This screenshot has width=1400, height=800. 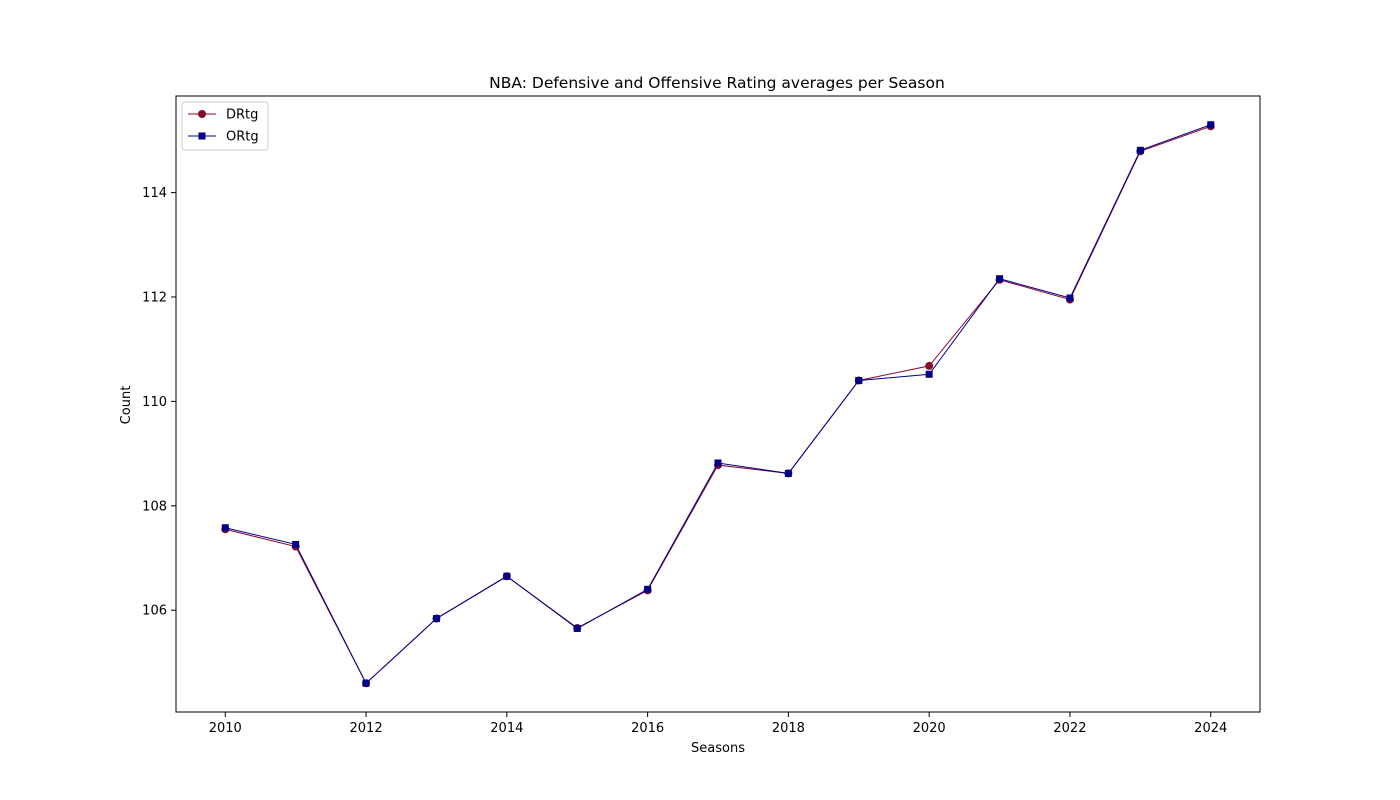 What do you see at coordinates (718, 724) in the screenshot?
I see `x-axis: 2010 2012 2014 2016 2018 2020 2022 2024` at bounding box center [718, 724].